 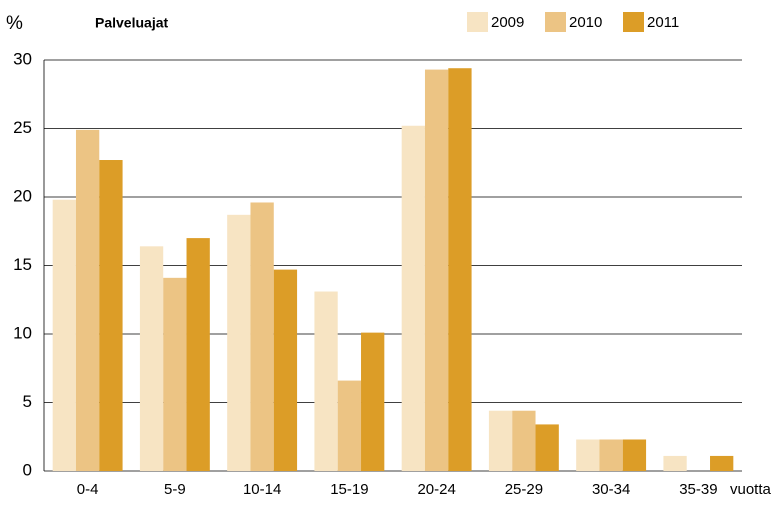 What do you see at coordinates (349, 489) in the screenshot?
I see `x-tick-label: 15-19` at bounding box center [349, 489].